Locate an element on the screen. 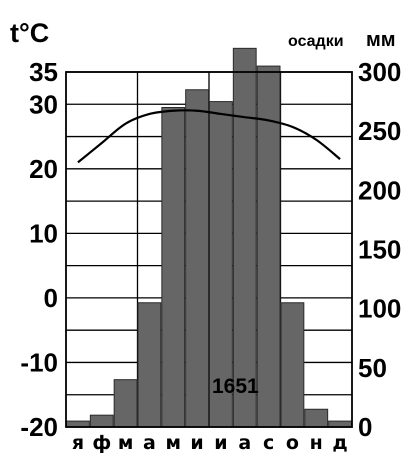 Image resolution: width=417 pixels, height=457 pixels. precipitation-tick-label: 100 is located at coordinates (379, 309).